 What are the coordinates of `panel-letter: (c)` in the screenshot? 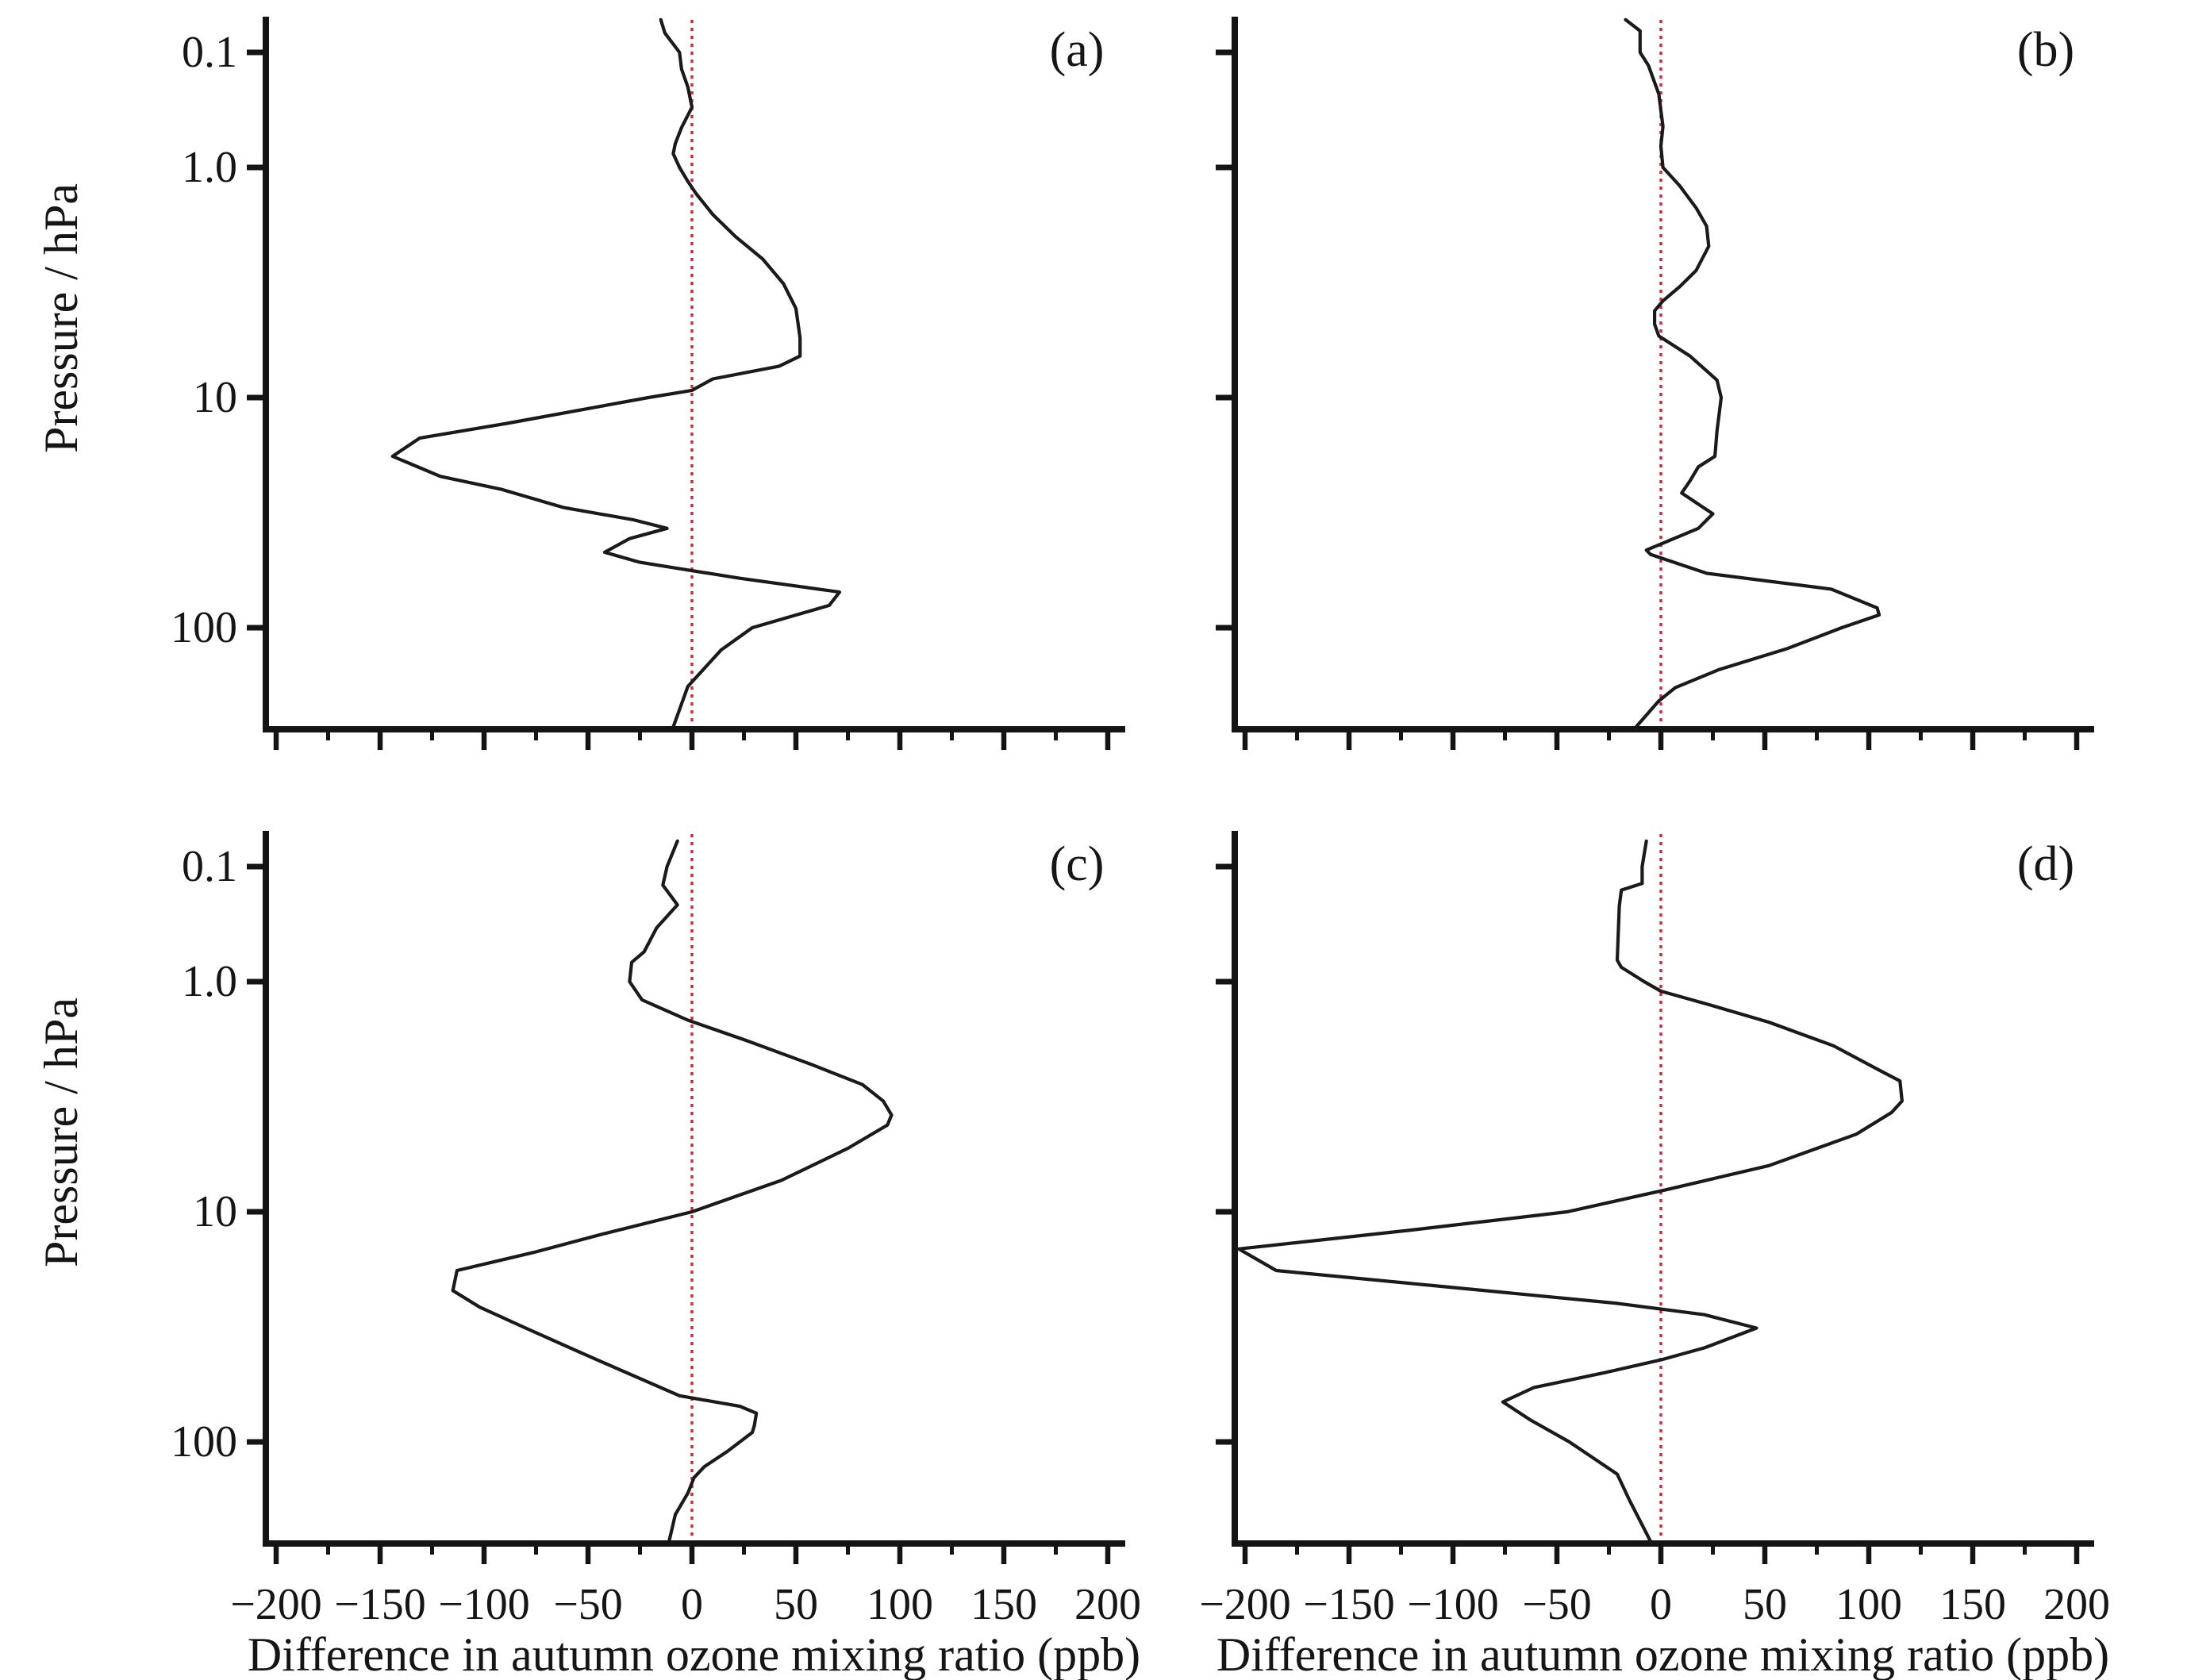 It's located at (1077, 864).